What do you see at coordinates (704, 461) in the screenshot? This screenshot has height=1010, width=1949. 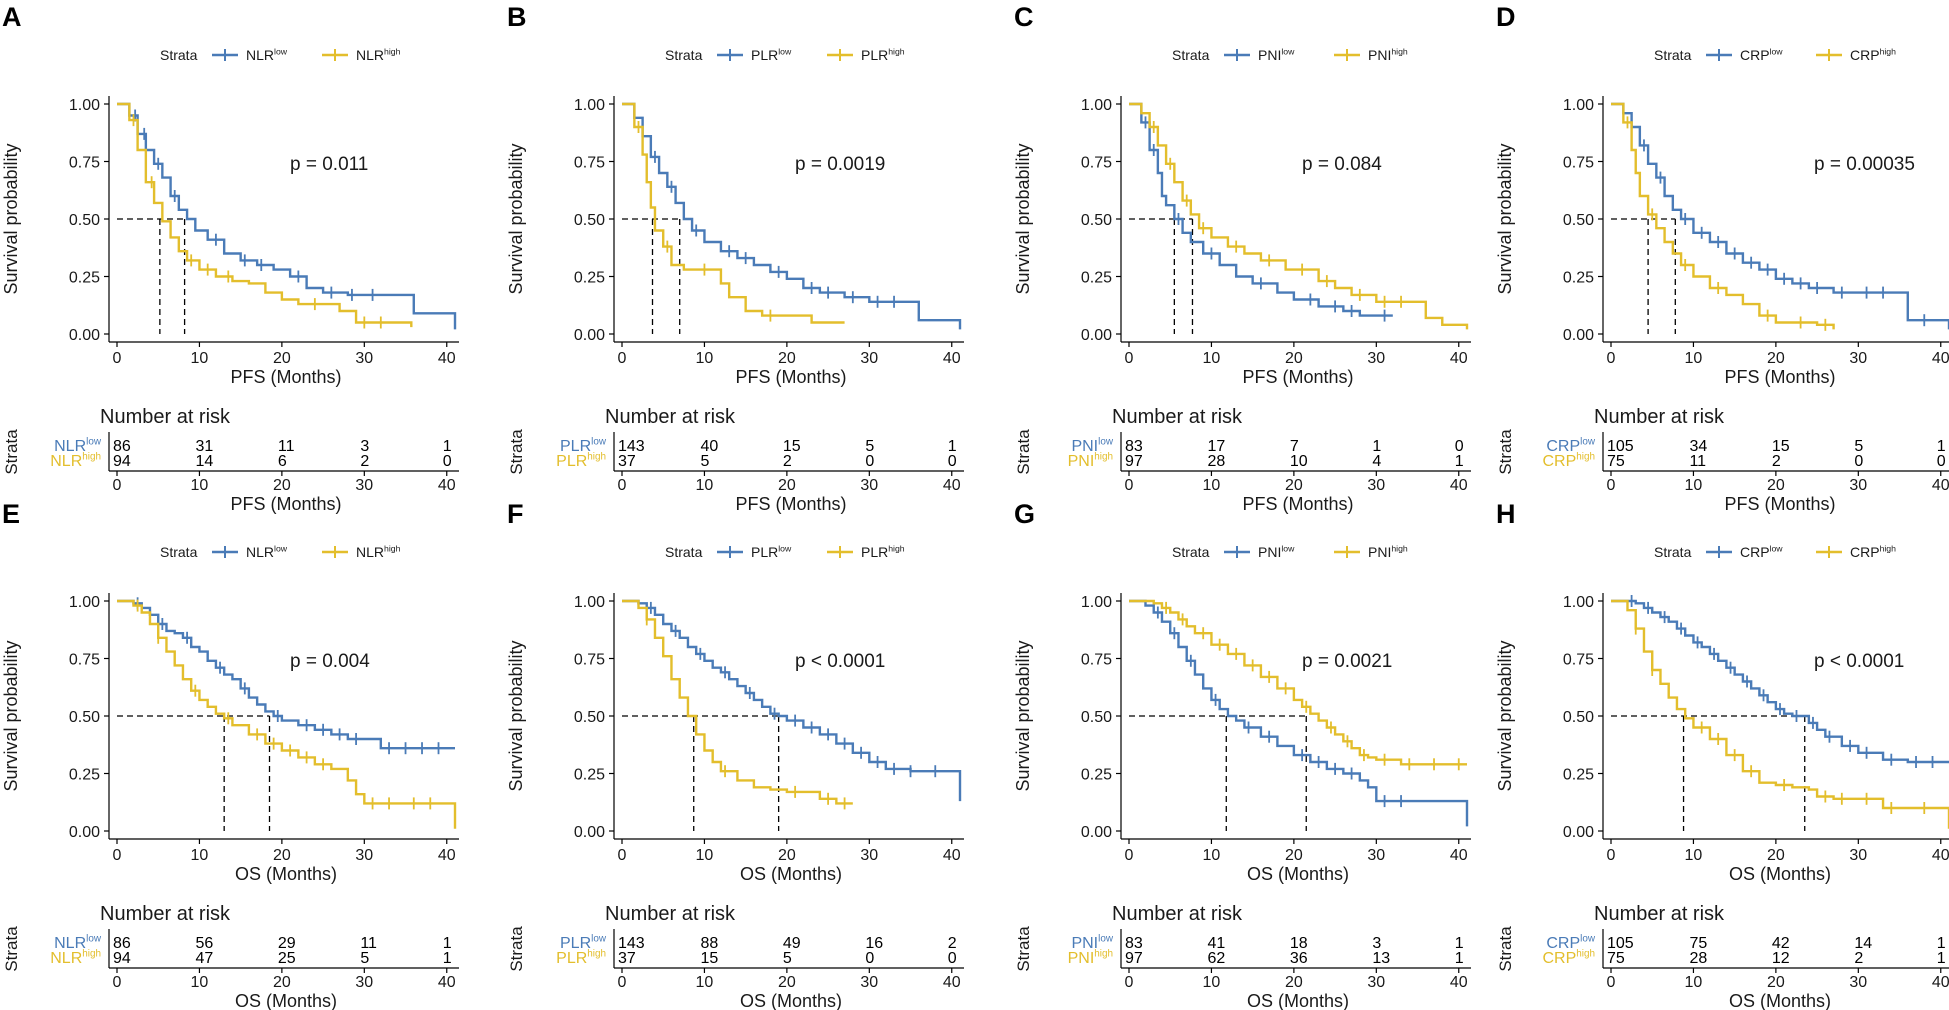 I see `risk-count: 5` at bounding box center [704, 461].